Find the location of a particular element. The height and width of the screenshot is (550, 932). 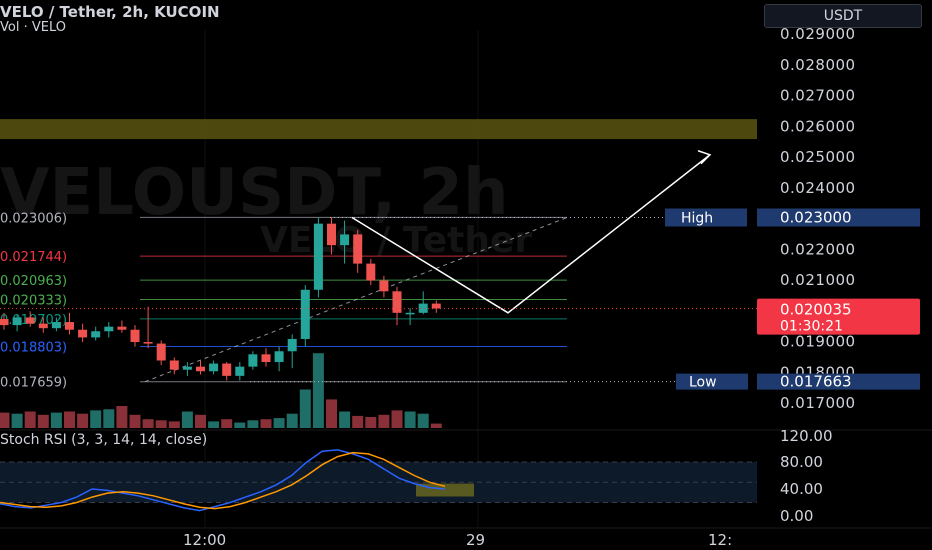

fib-trend-line is located at coordinates (356, 300).